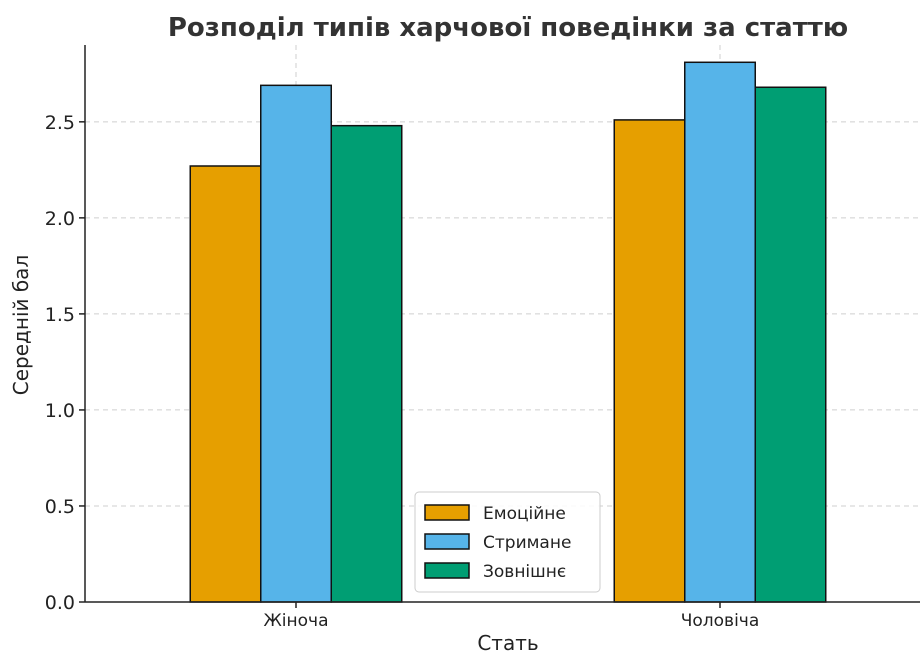 The image size is (920, 655). Describe the element at coordinates (507, 643) in the screenshot. I see `x-axis-label: Стать` at that location.